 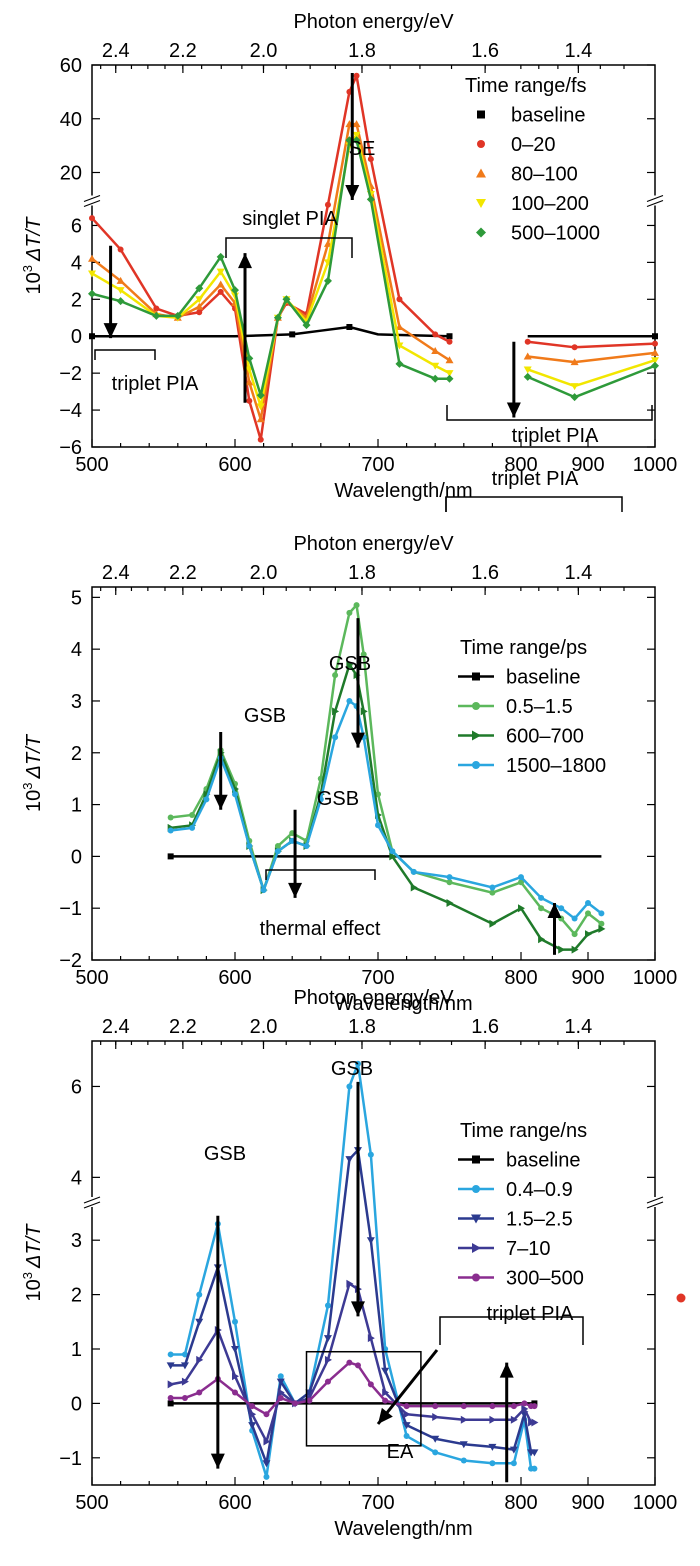 What do you see at coordinates (70, 411) in the screenshot?
I see `y-tick-label: −4` at bounding box center [70, 411].